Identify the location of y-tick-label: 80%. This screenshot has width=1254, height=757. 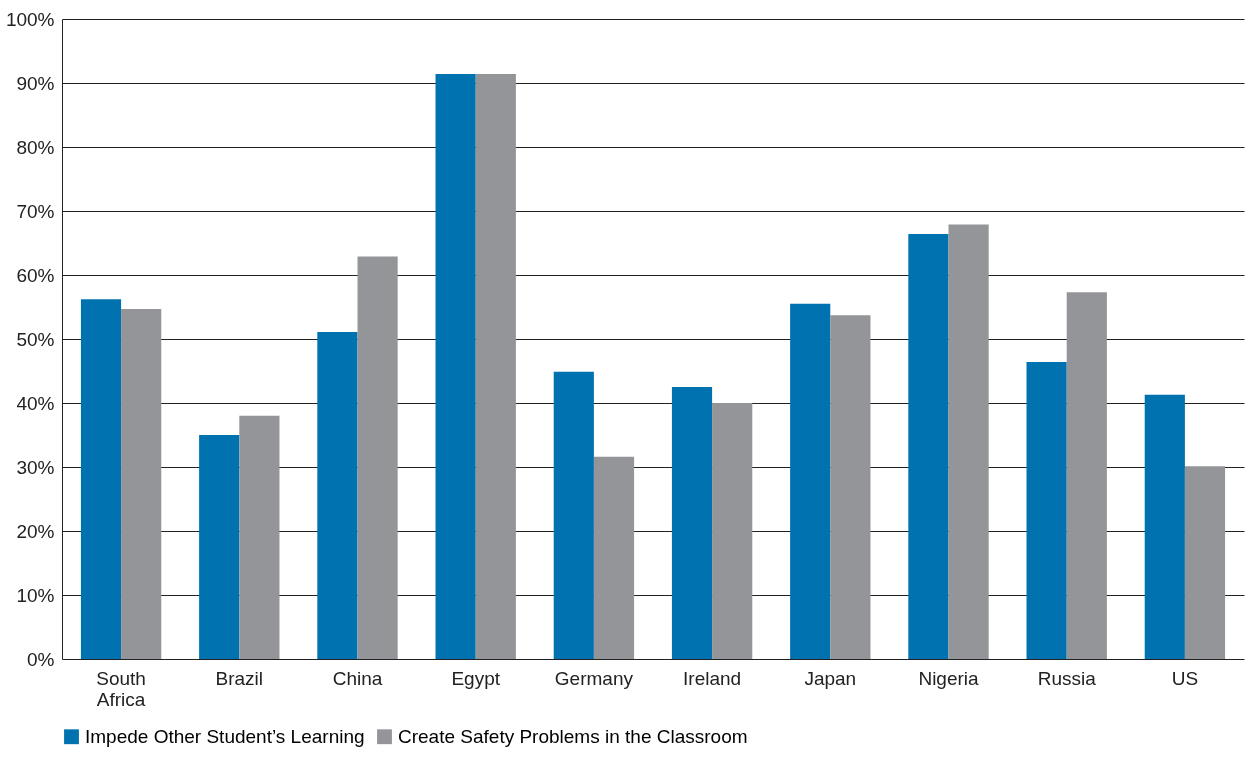
(35, 147).